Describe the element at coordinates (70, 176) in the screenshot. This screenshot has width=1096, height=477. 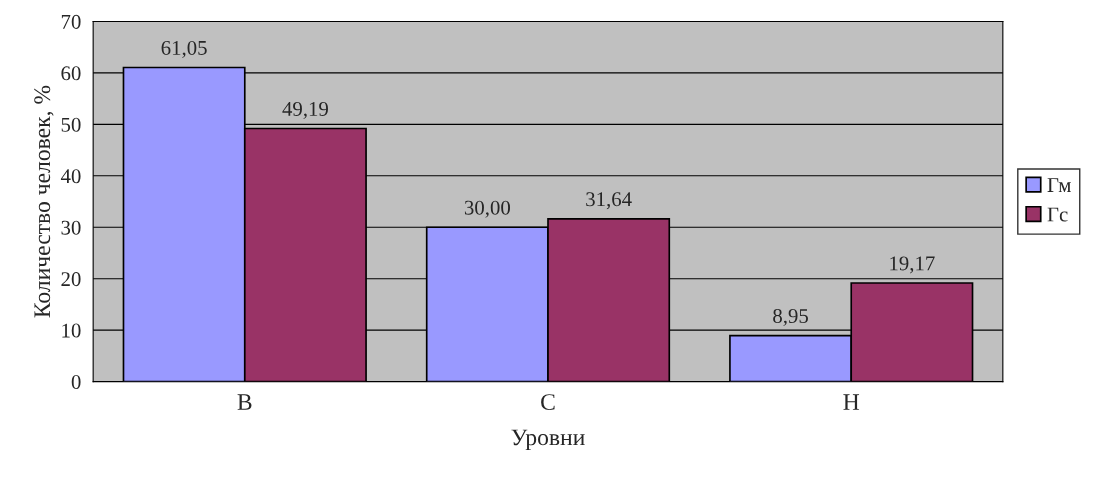
I see `y-tick-label: 40` at that location.